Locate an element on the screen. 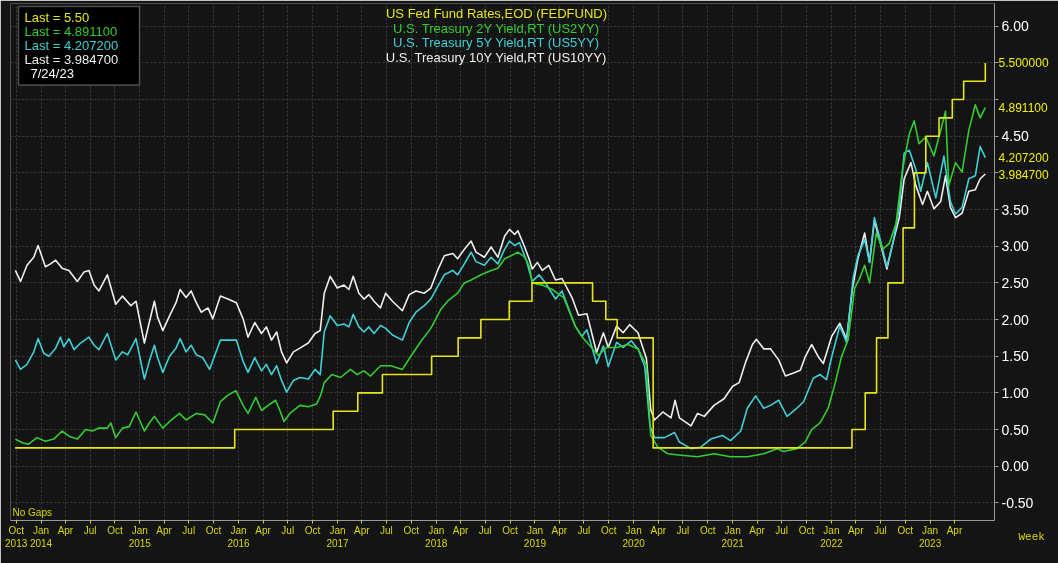  x-tick-label: Oct 2013 is located at coordinates (16, 536).